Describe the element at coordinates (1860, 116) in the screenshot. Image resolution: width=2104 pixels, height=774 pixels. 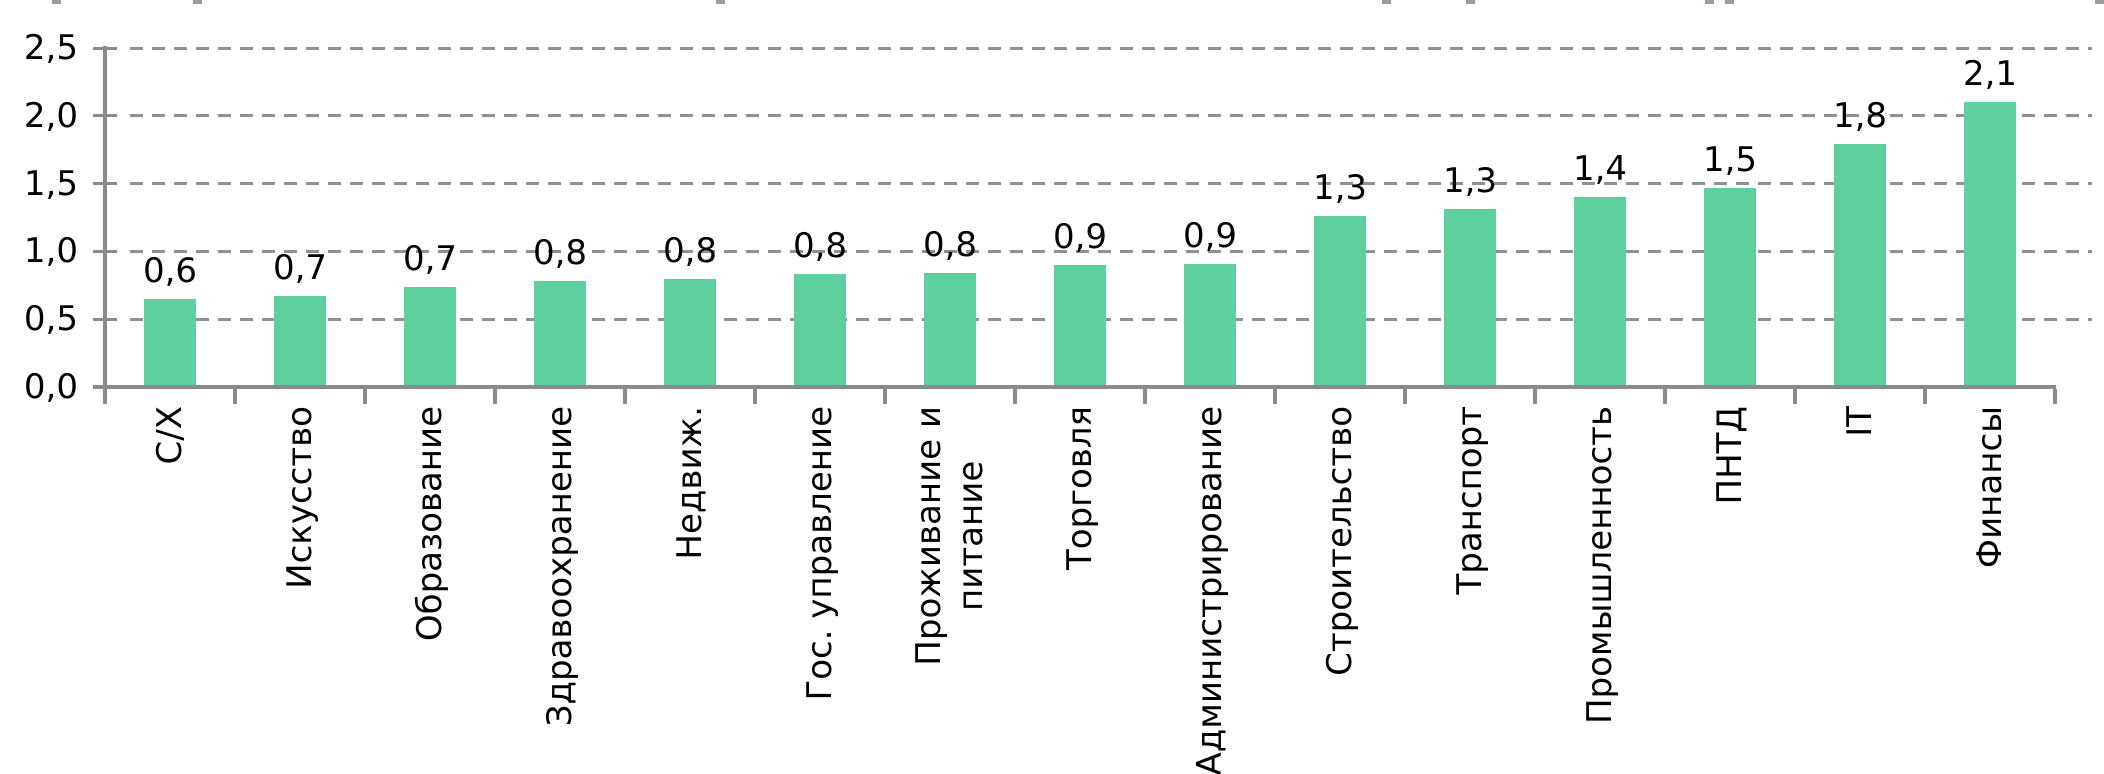
I see `bar-value-label: 1,8` at that location.